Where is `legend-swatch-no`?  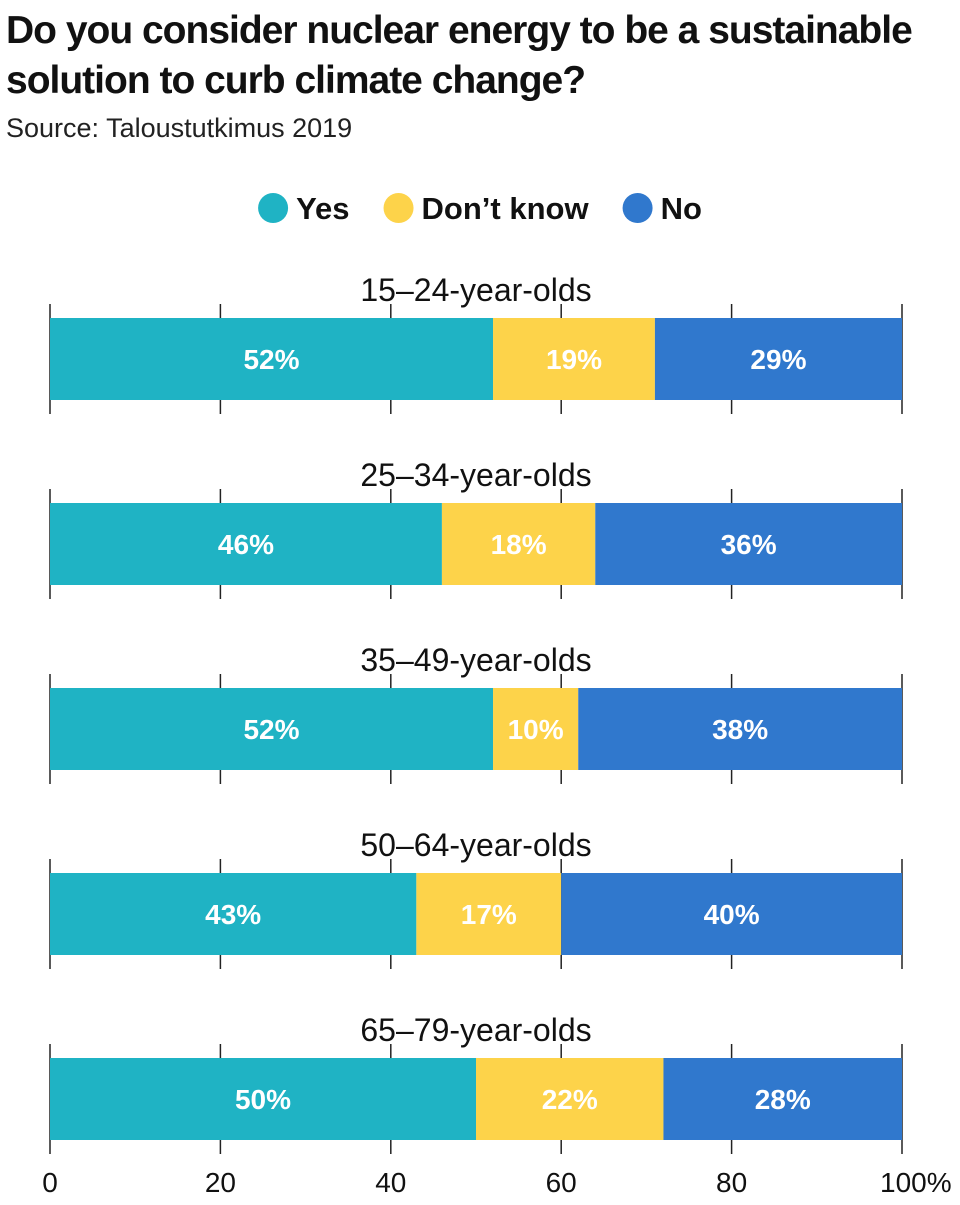 legend-swatch-no is located at coordinates (637, 208).